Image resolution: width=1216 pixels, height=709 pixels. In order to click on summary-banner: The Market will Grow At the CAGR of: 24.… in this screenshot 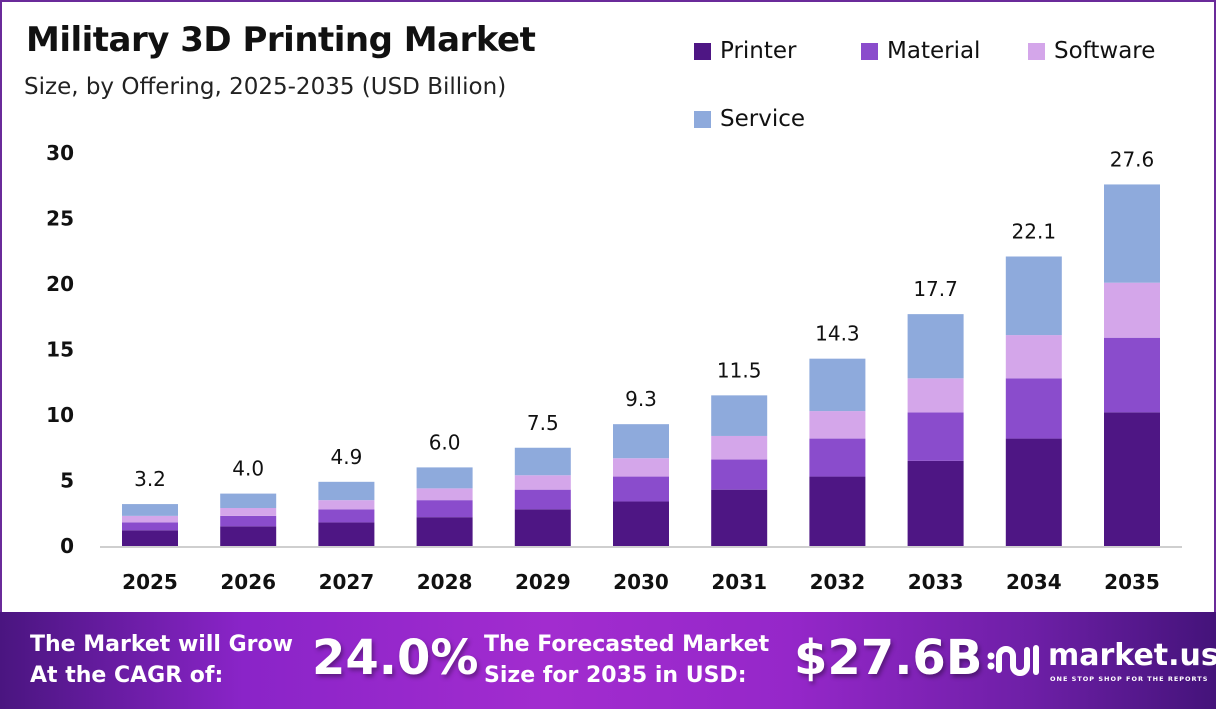, I will do `click(608, 660)`.